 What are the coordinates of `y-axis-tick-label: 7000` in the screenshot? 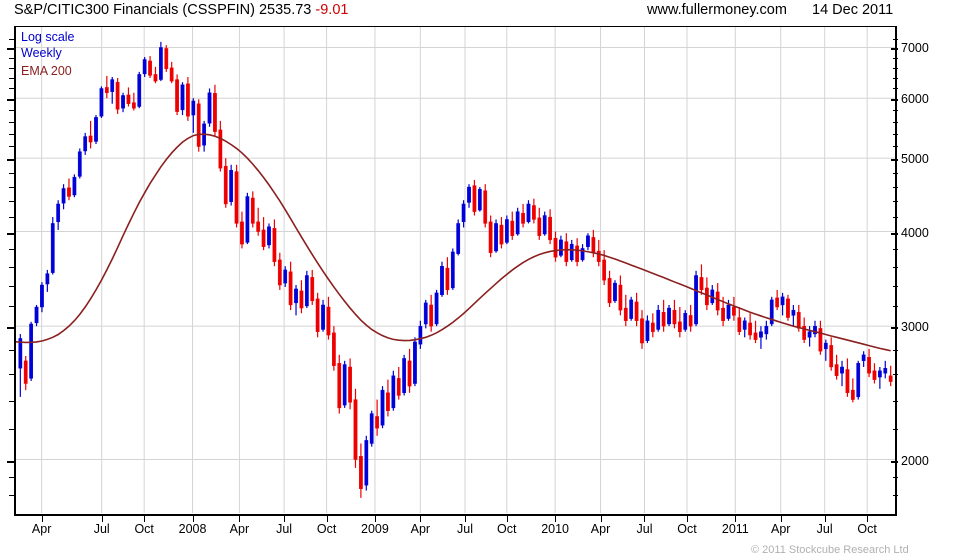 It's located at (915, 48).